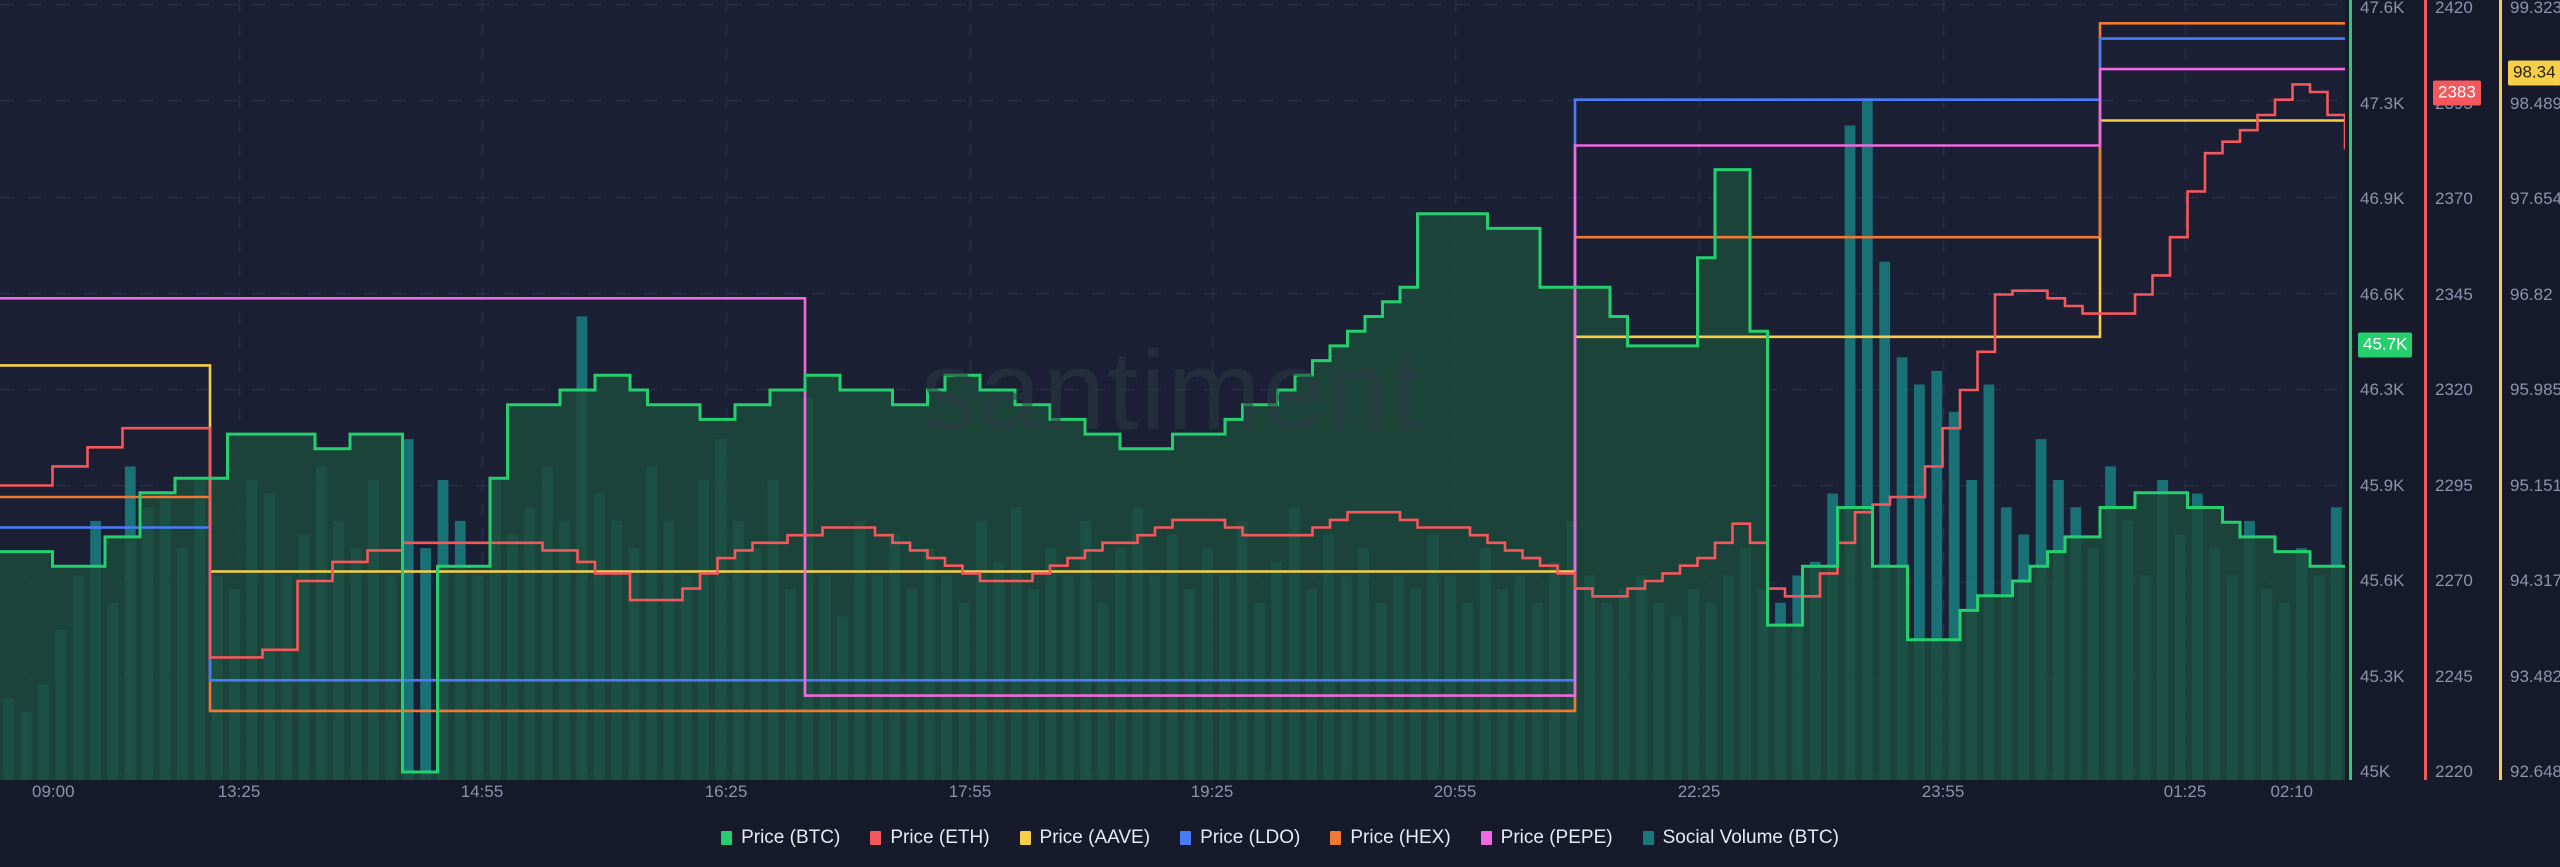  What do you see at coordinates (2382, 103) in the screenshot?
I see `btc-axis-tick: 47.3K` at bounding box center [2382, 103].